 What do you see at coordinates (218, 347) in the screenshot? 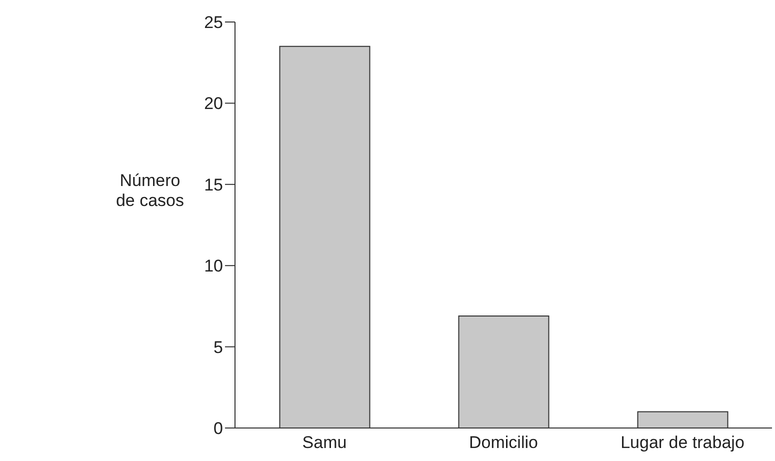
I see `y-tick-label: 5` at bounding box center [218, 347].